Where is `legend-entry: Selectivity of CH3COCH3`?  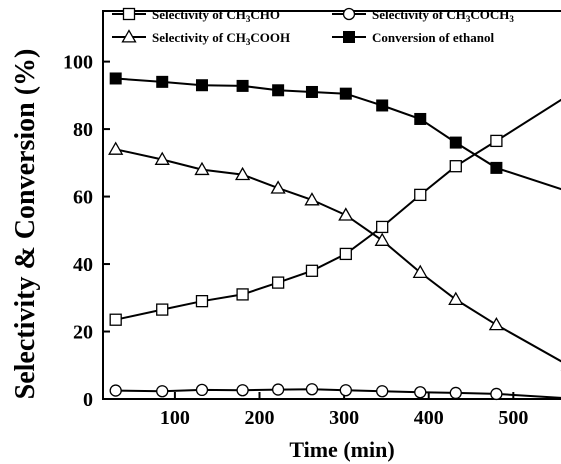 legend-entry: Selectivity of CH3COCH3 is located at coordinates (423, 15).